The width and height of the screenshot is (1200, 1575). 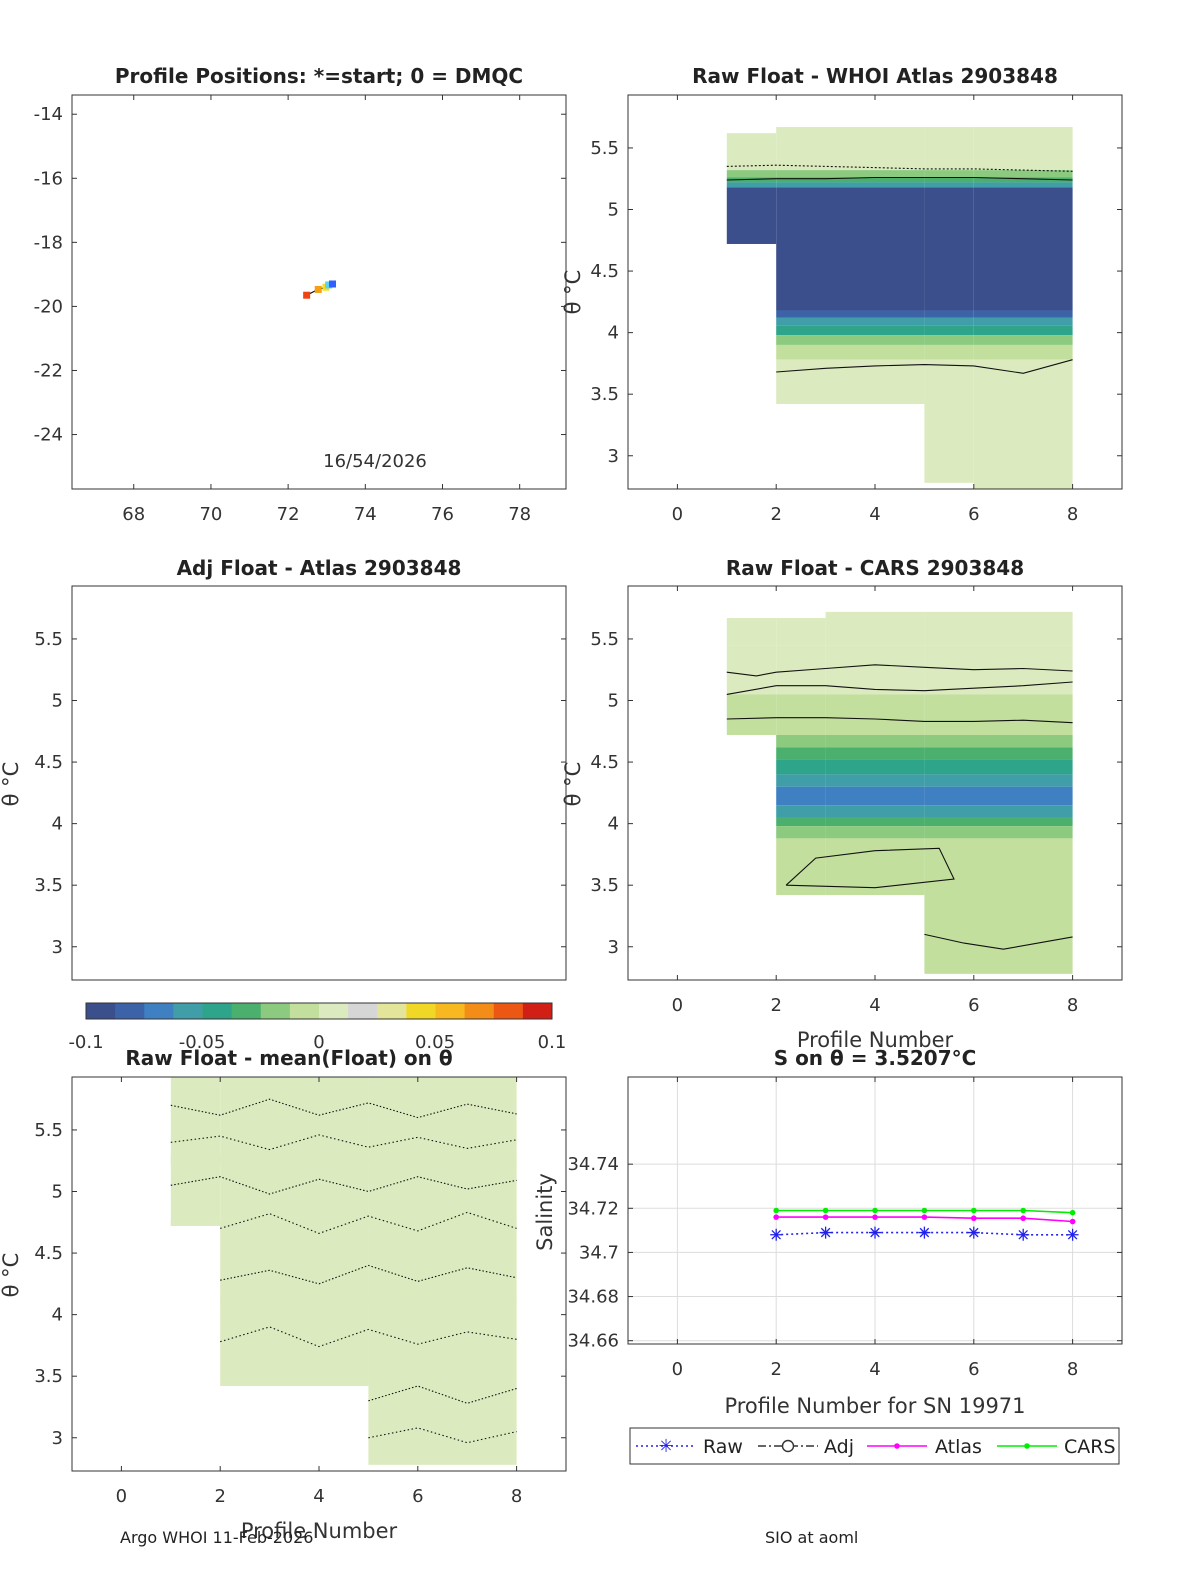 I want to click on series-atlas, so click(x=924, y=1219).